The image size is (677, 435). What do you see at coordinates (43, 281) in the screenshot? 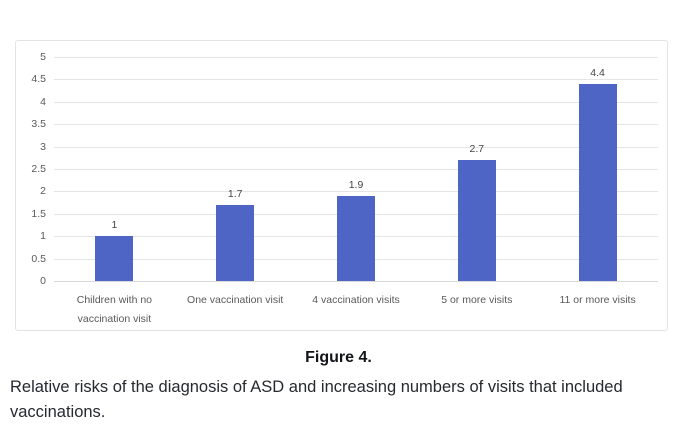
I see `y-axis-tick-0: 0` at bounding box center [43, 281].